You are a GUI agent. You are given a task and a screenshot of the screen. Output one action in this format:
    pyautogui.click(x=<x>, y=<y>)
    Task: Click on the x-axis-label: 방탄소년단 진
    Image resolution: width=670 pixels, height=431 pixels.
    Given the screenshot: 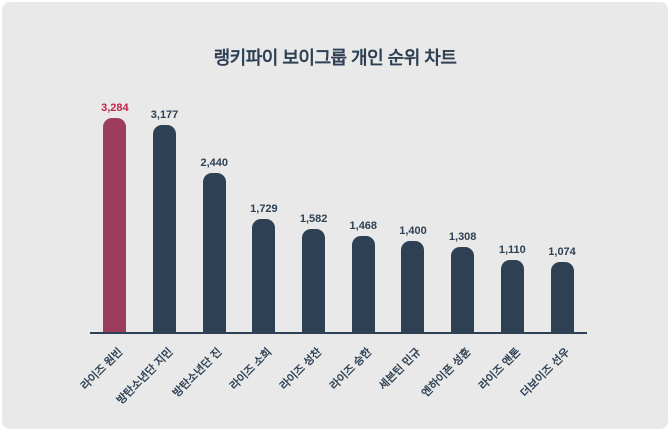 What is the action you would take?
    pyautogui.click(x=198, y=373)
    